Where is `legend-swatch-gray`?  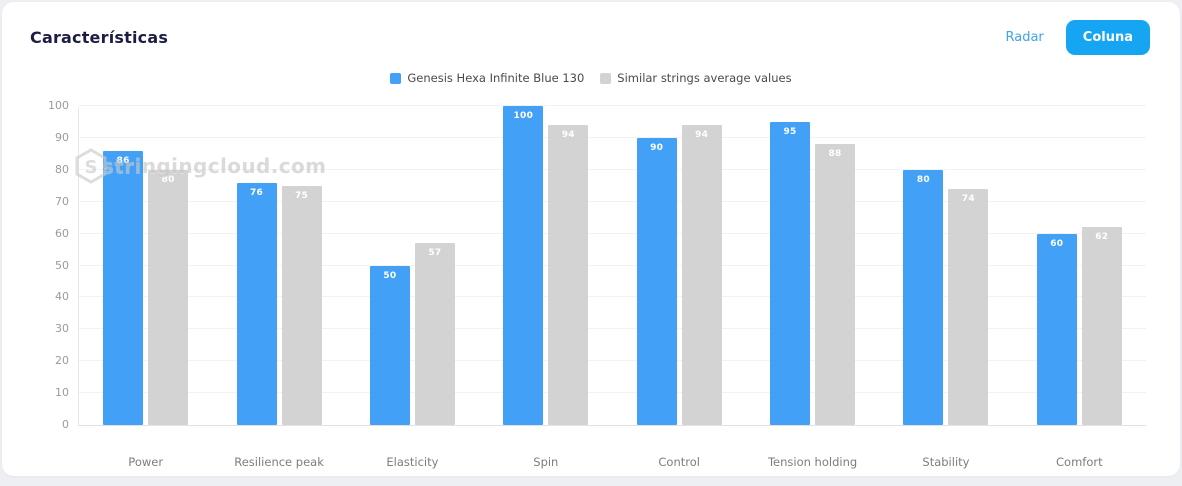 legend-swatch-gray is located at coordinates (606, 78).